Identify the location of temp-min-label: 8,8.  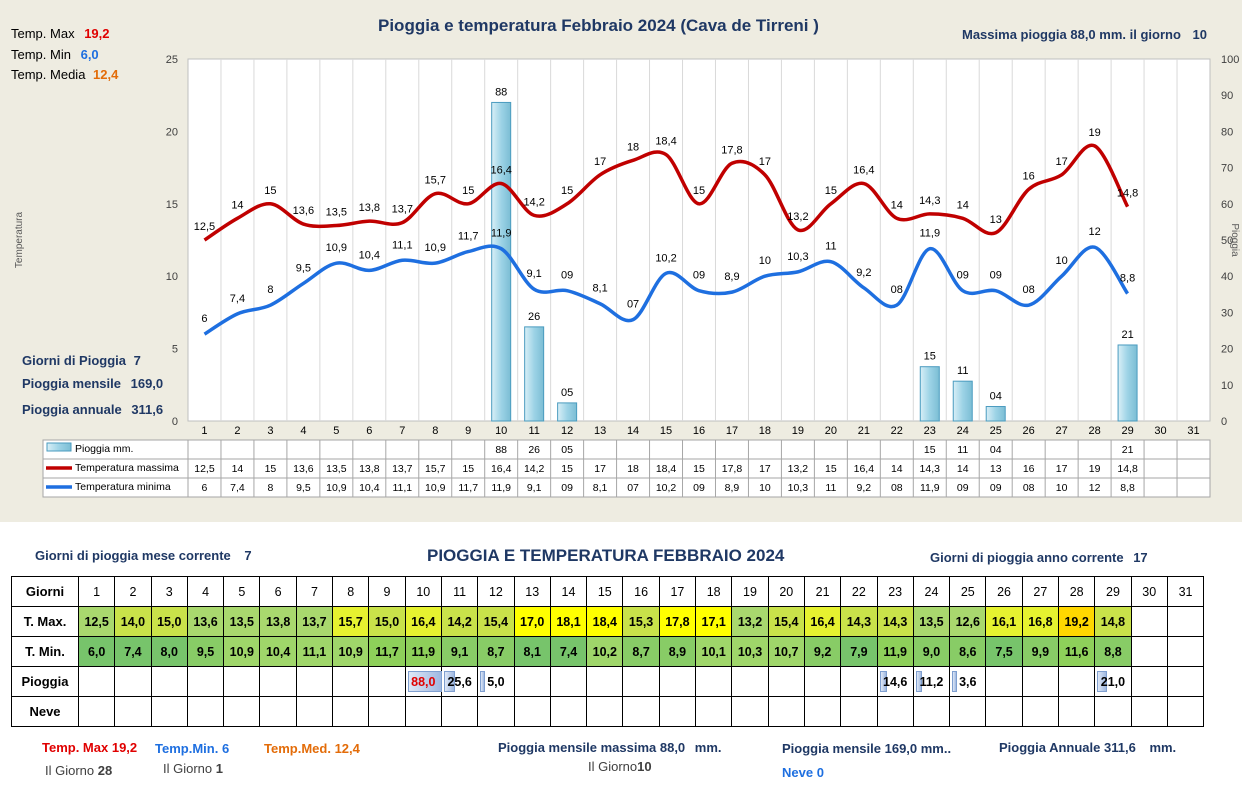
(1127, 279).